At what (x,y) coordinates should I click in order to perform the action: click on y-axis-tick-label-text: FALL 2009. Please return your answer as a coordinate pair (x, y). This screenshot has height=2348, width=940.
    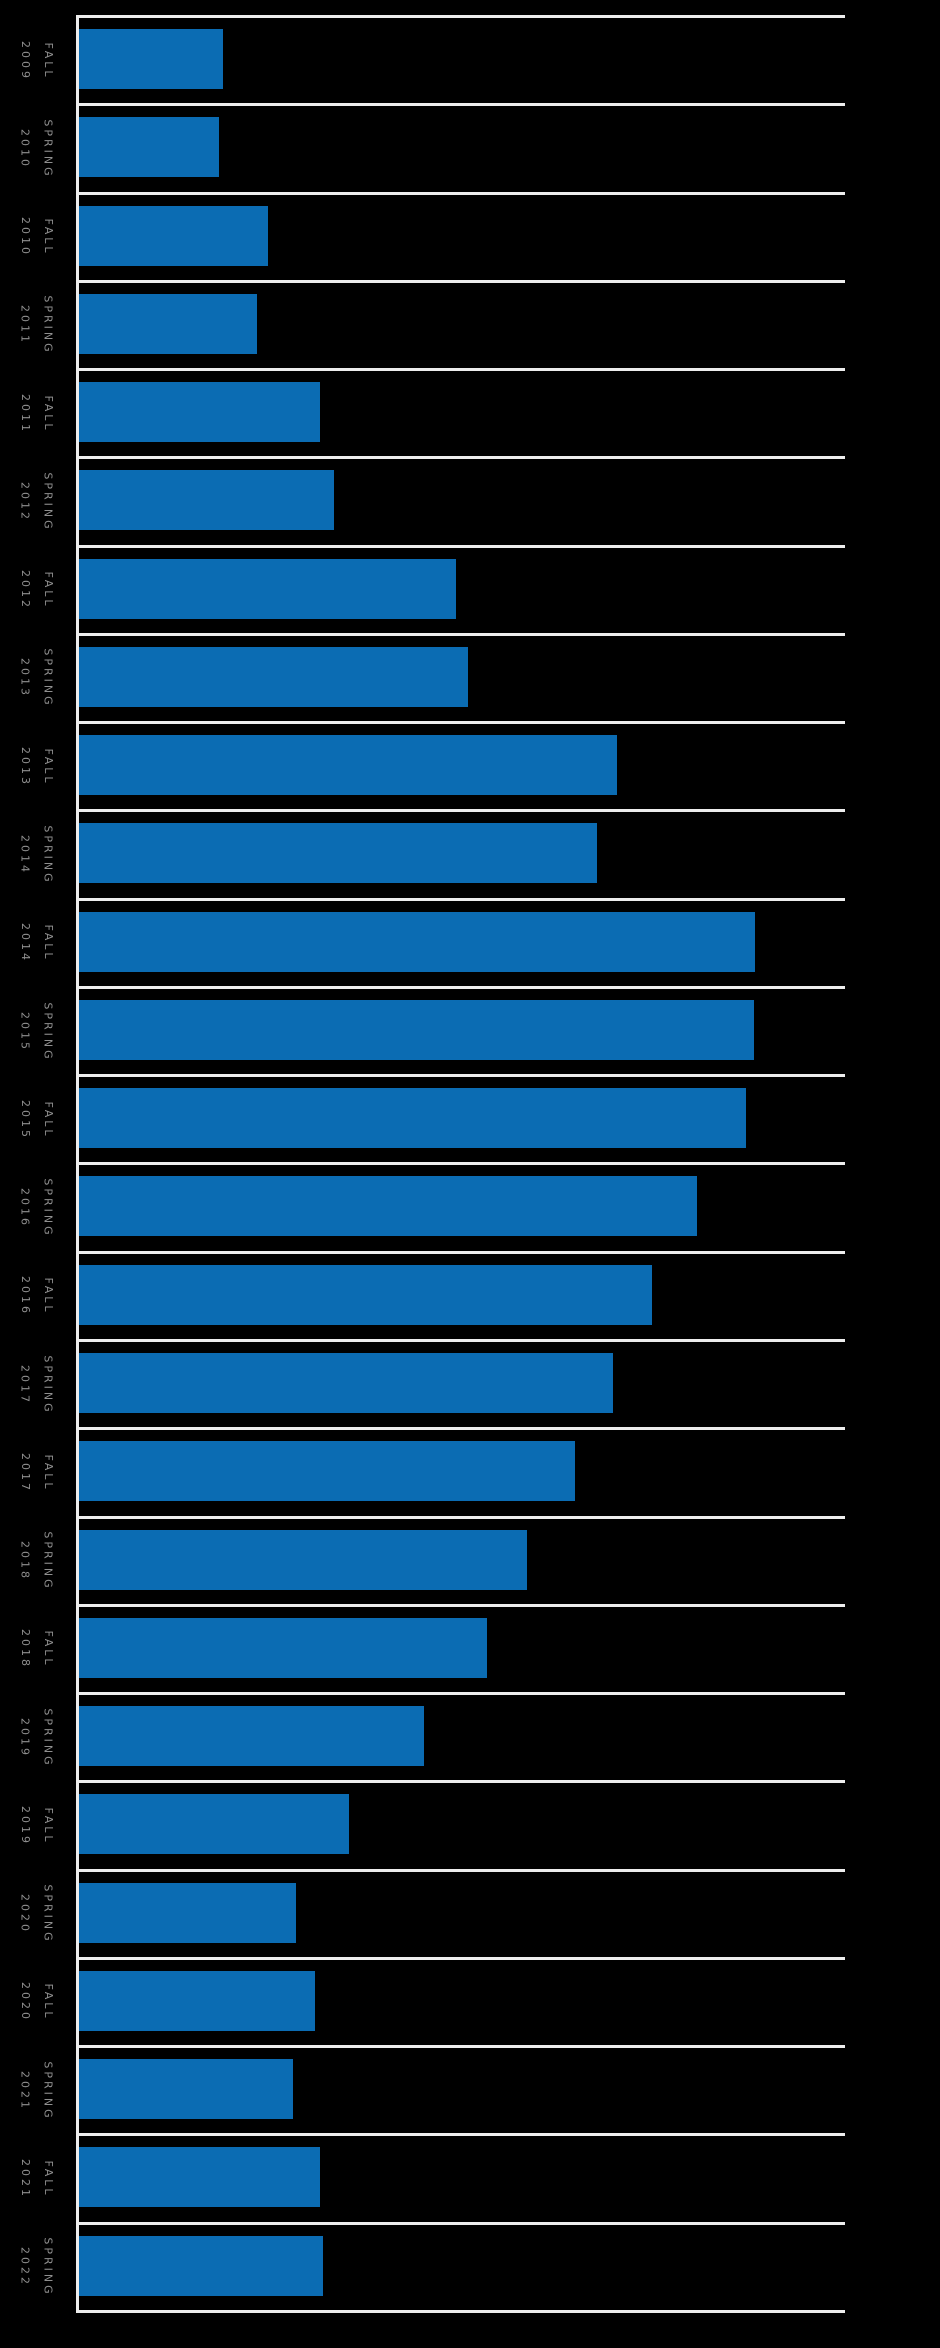
    Looking at the image, I should click on (37, 61).